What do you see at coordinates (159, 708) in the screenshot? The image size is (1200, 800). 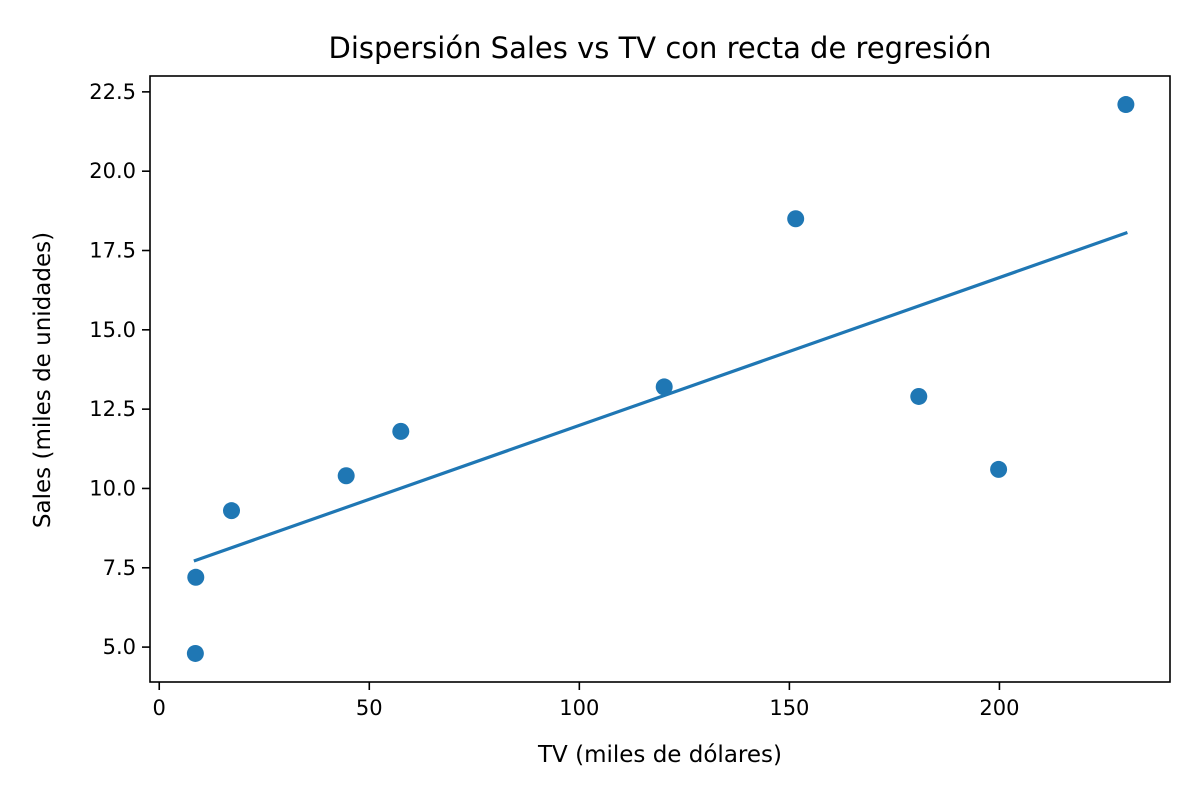 I see `x-tick-label: 0` at bounding box center [159, 708].